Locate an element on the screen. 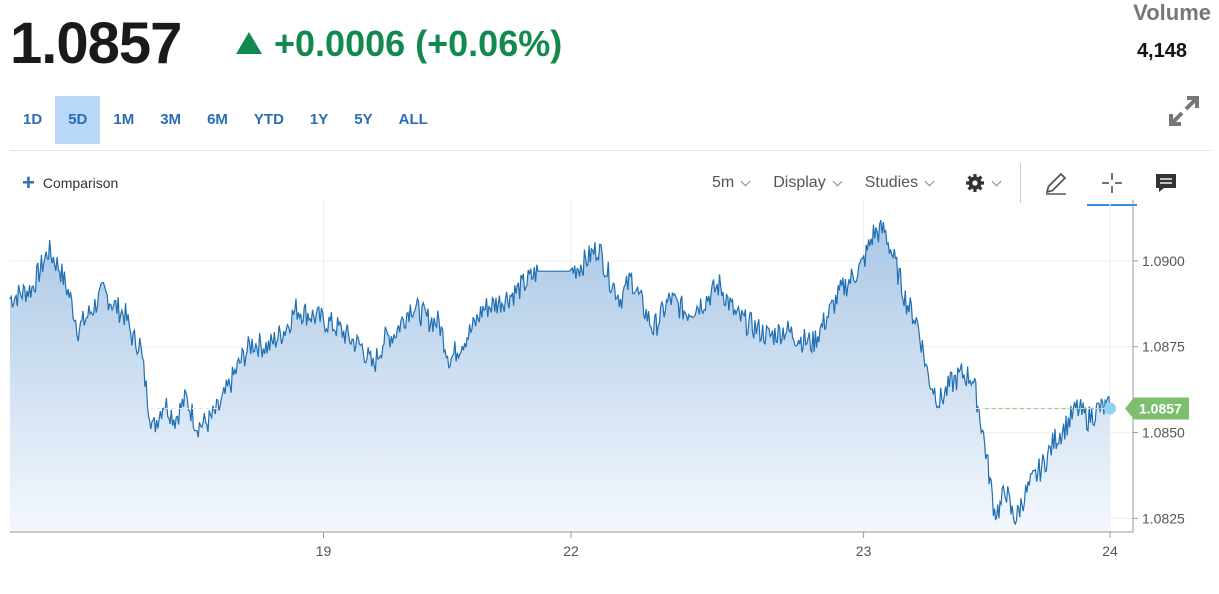  crosshair-icon is located at coordinates (1112, 183).